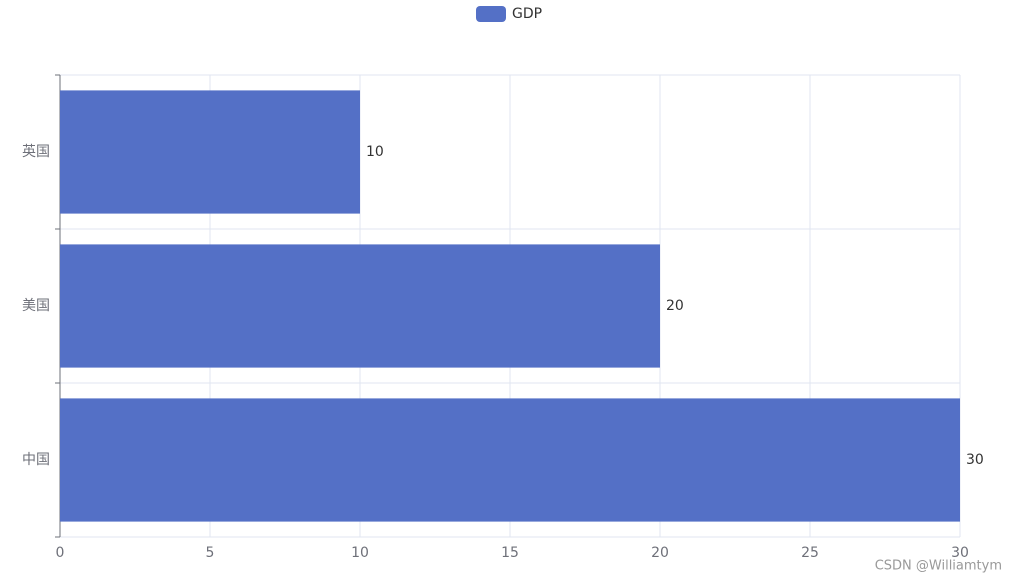  What do you see at coordinates (36, 460) in the screenshot?
I see `y-tick-label: 中国` at bounding box center [36, 460].